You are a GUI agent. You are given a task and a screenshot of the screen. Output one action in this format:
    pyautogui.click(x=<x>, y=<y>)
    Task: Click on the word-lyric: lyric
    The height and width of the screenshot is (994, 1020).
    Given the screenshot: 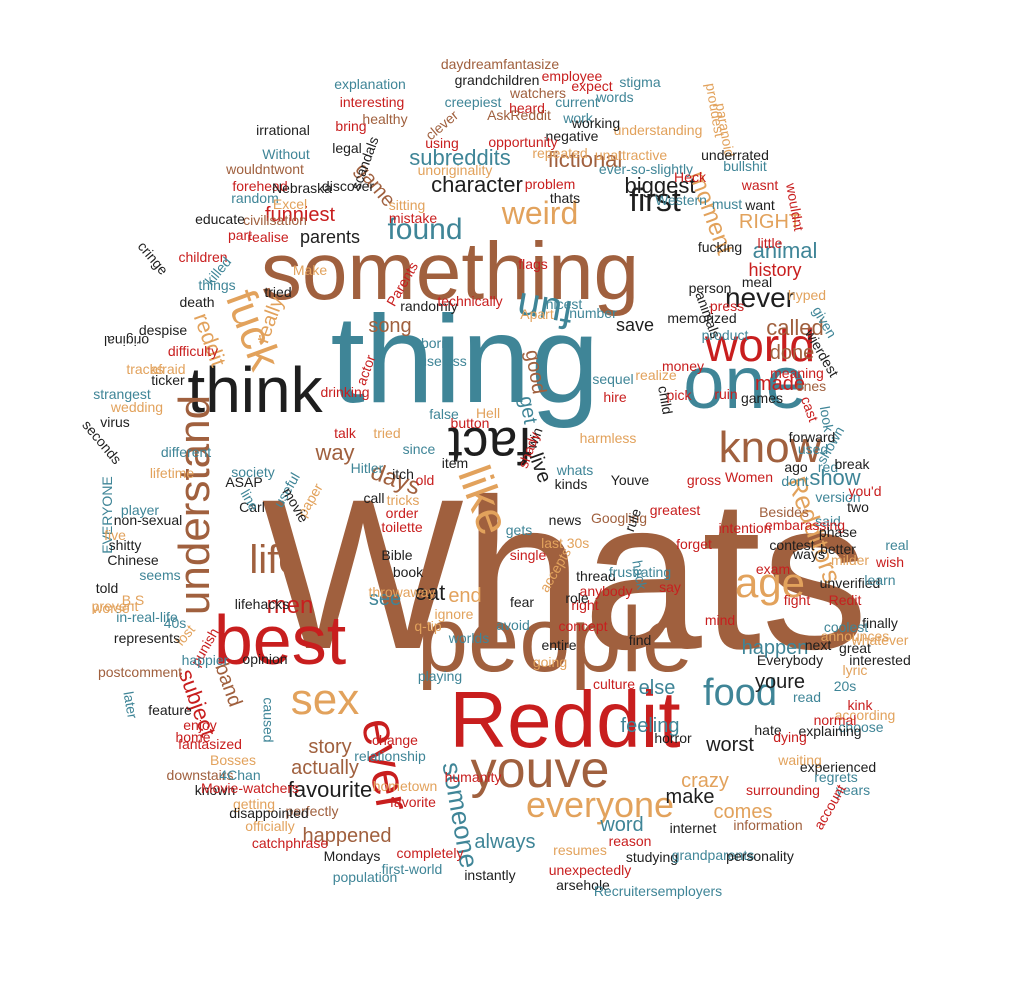 What is the action you would take?
    pyautogui.click(x=855, y=670)
    